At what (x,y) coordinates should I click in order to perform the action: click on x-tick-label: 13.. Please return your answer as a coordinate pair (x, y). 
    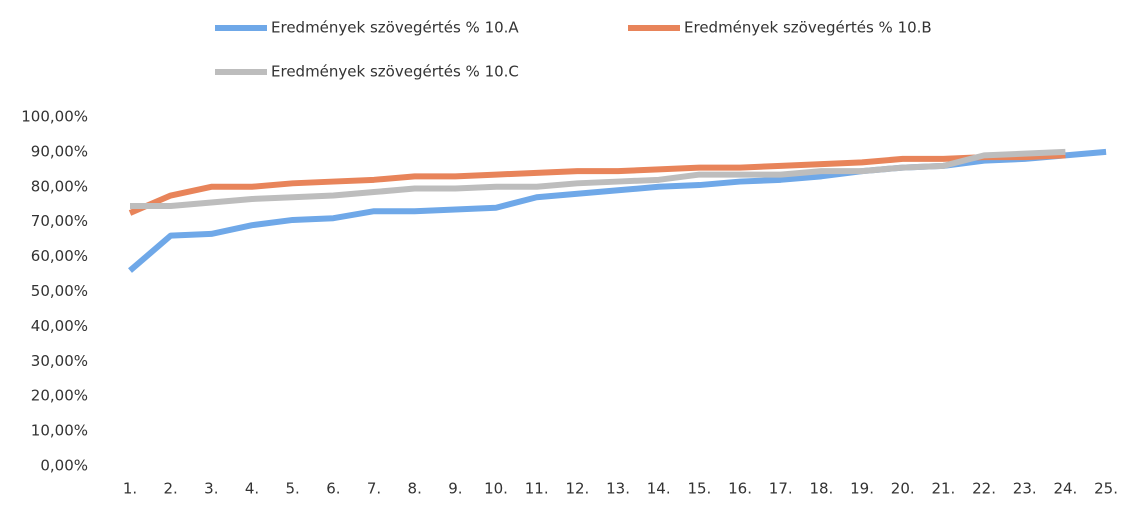
    Looking at the image, I should click on (618, 489).